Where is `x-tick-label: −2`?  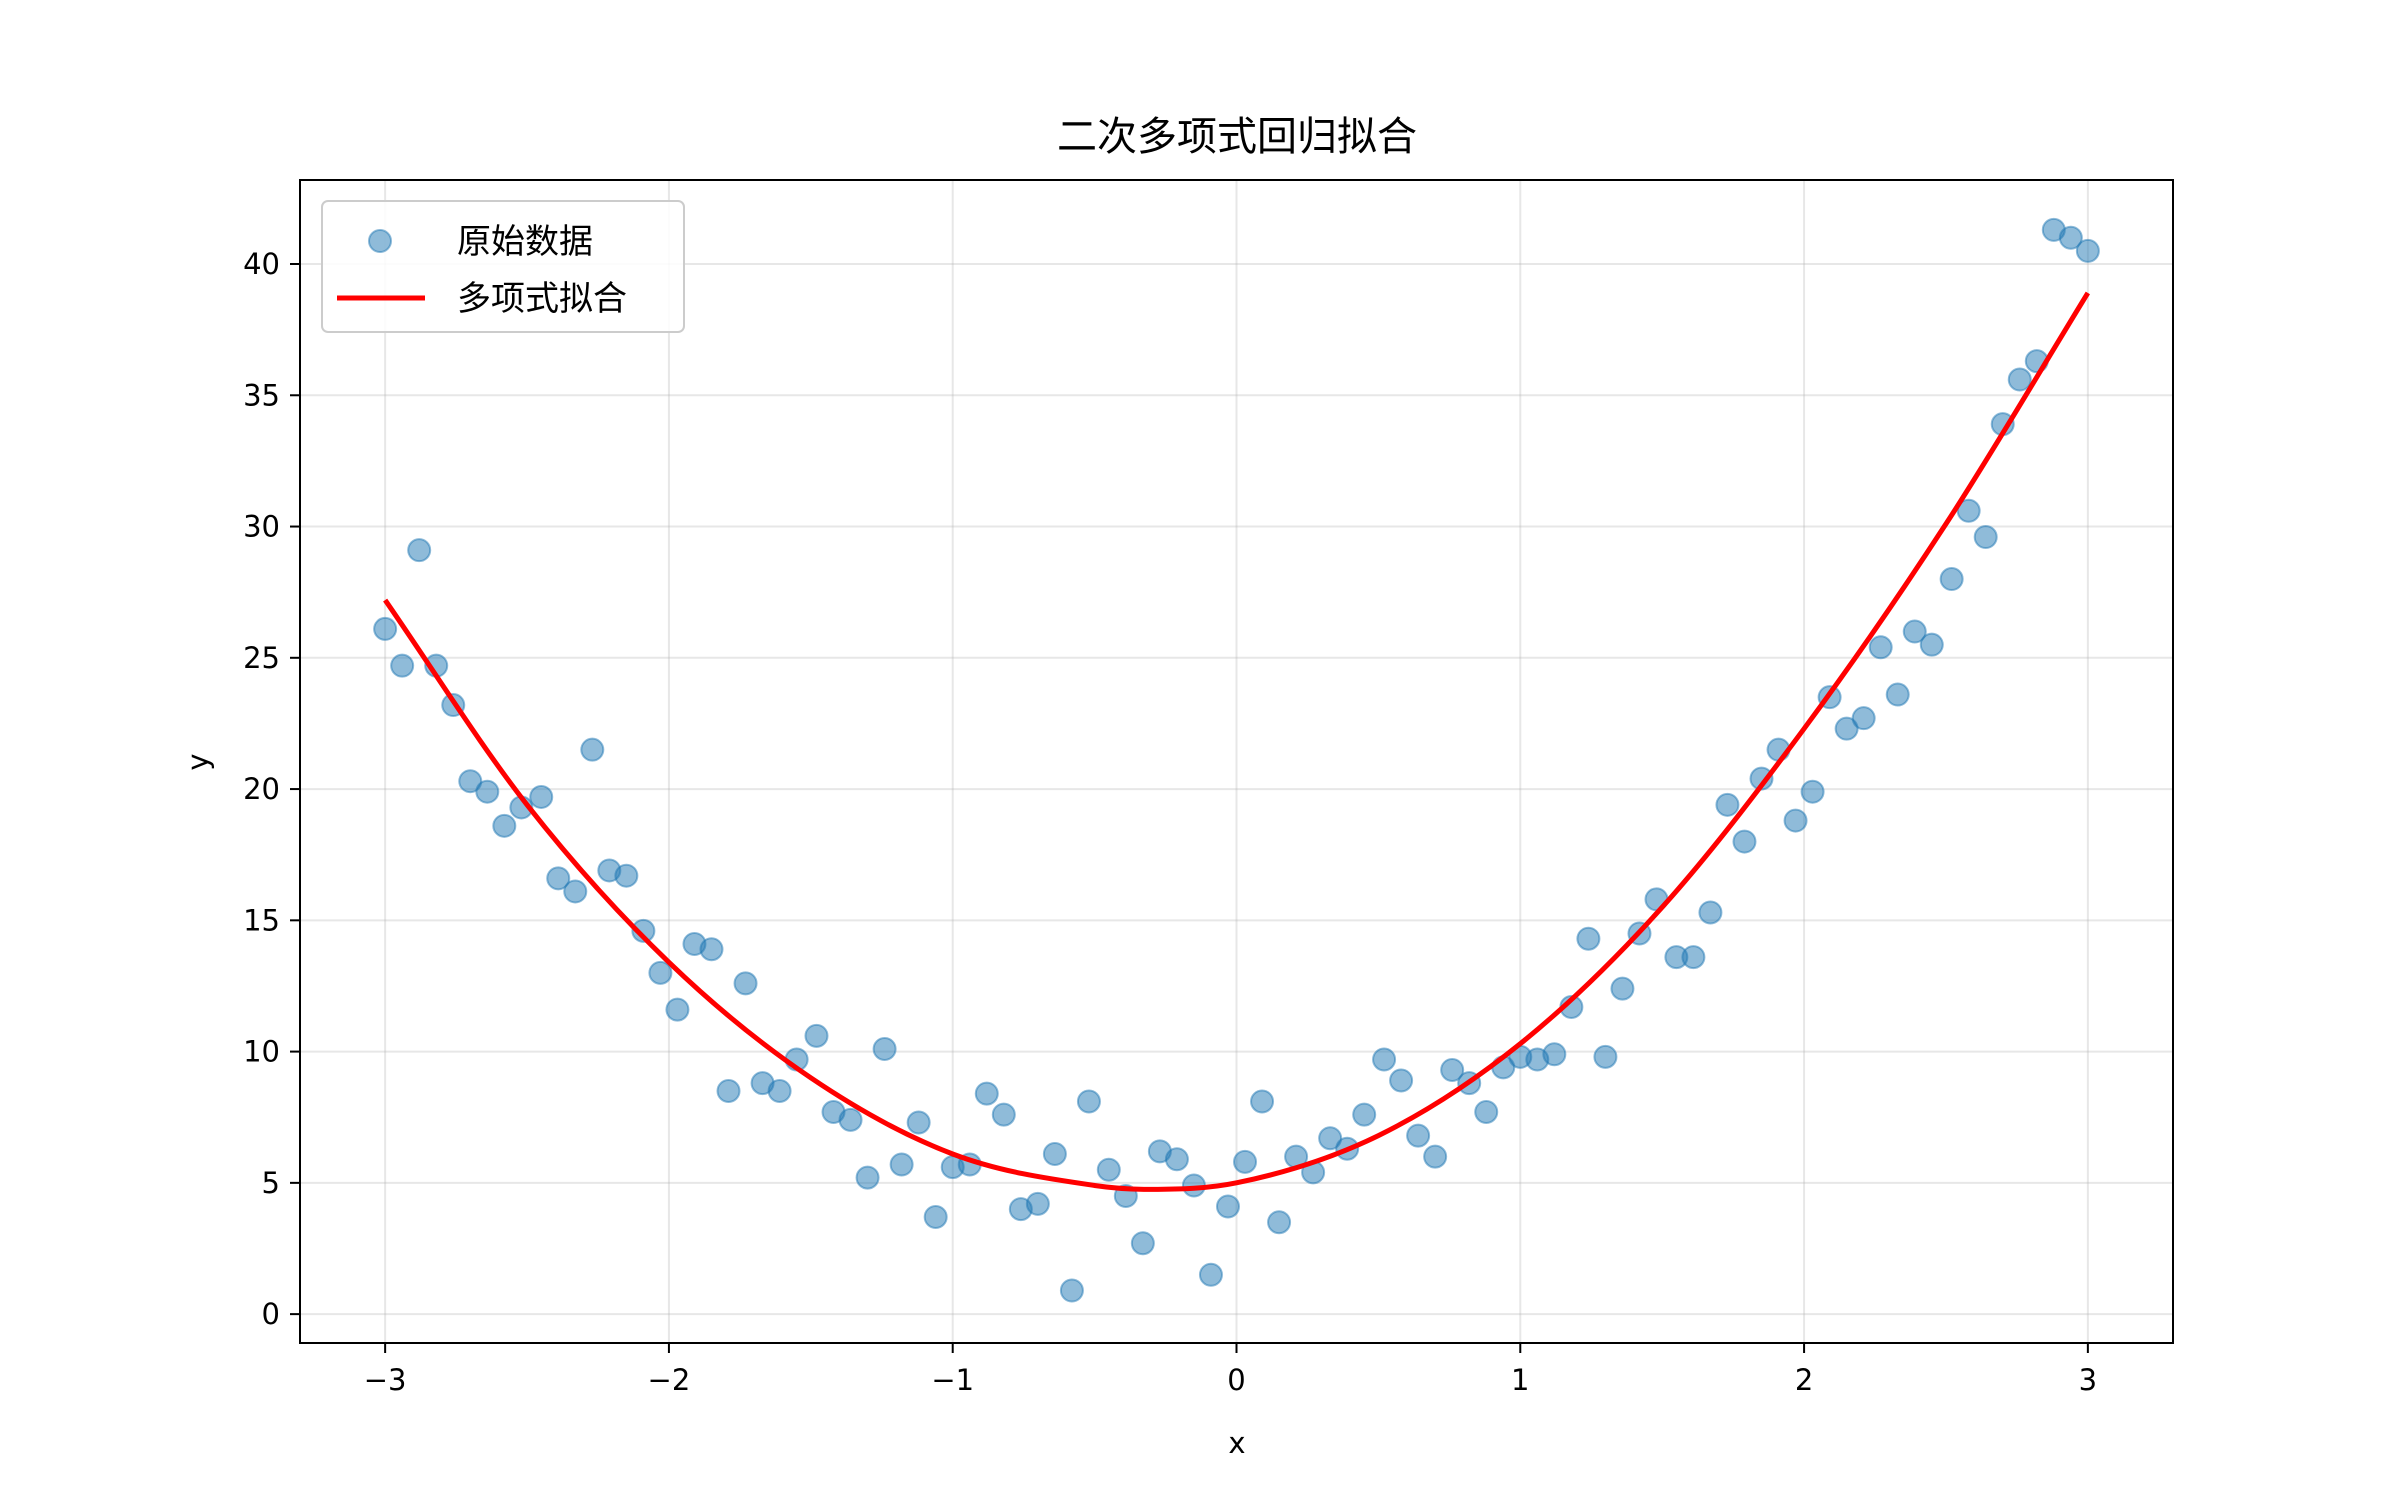 x-tick-label: −2 is located at coordinates (669, 1380).